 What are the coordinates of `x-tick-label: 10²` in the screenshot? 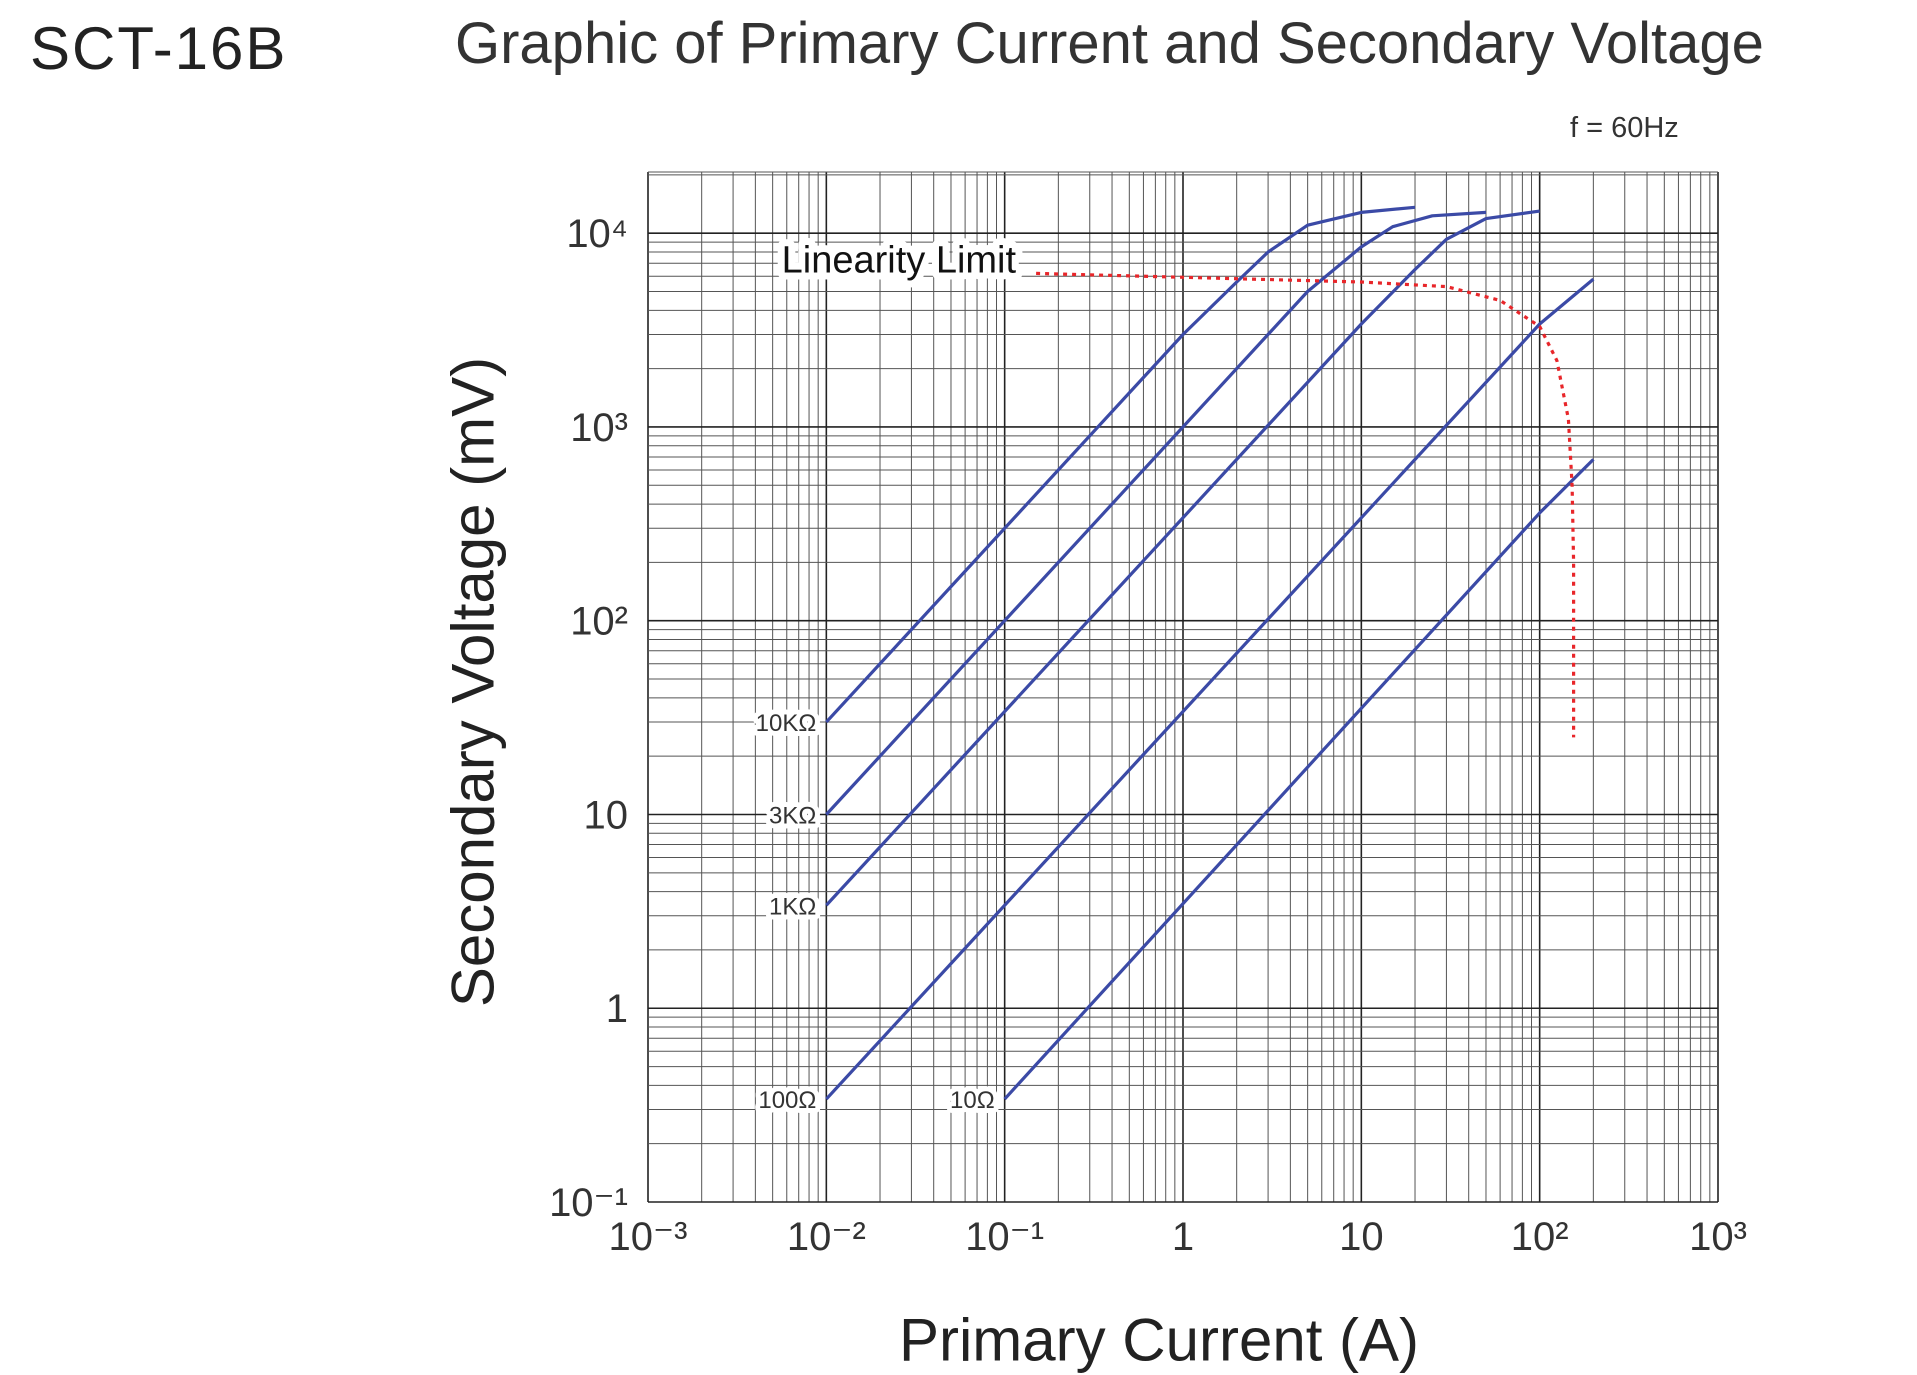 It's located at (1540, 1237).